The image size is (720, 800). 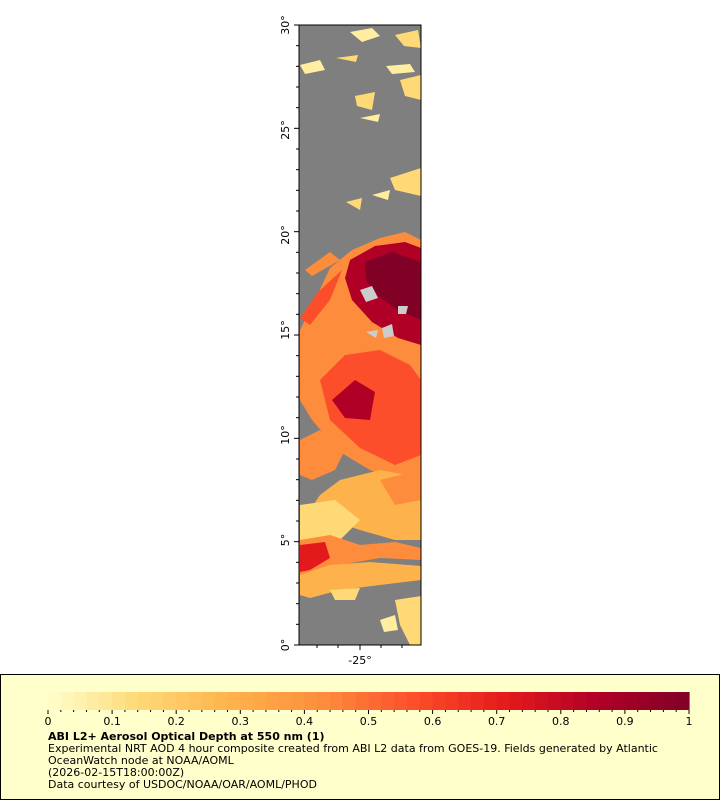 I want to click on colorbar-tick-label: 0.5, so click(x=369, y=721).